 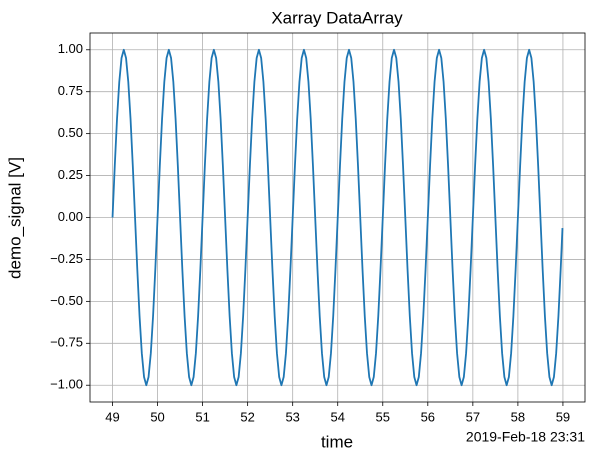 What do you see at coordinates (70, 174) in the screenshot?
I see `y-tick-label: 0.25` at bounding box center [70, 174].